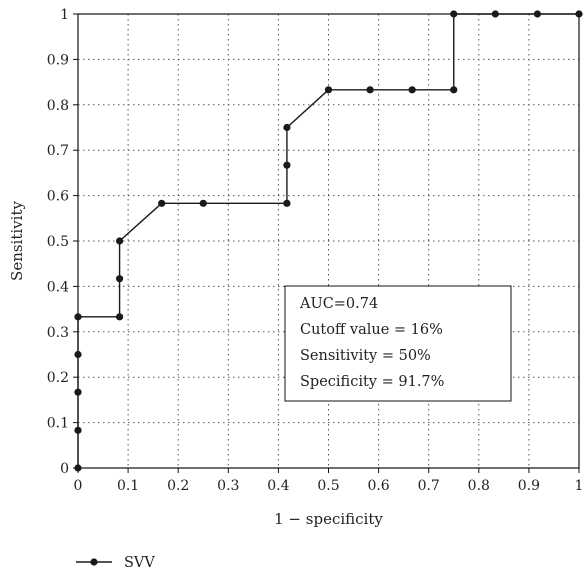  I want to click on x-tick-label: 0.3, so click(228, 486).